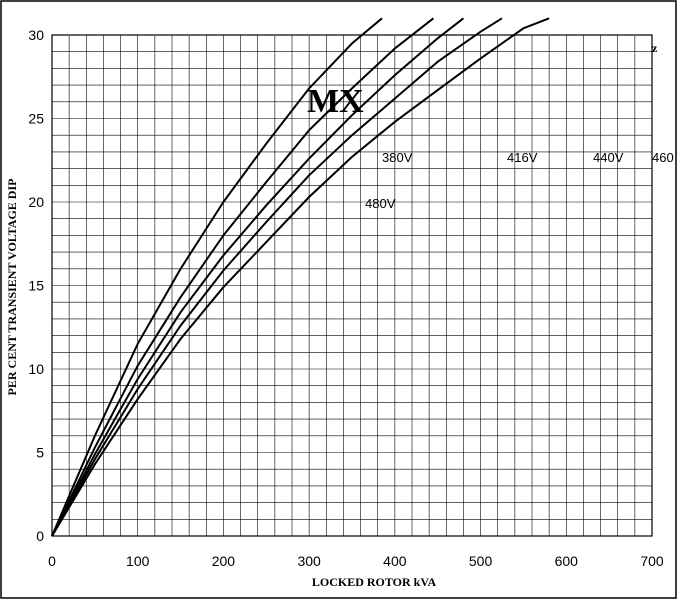 The image size is (677, 599). I want to click on y-tick-label: 20, so click(36, 202).